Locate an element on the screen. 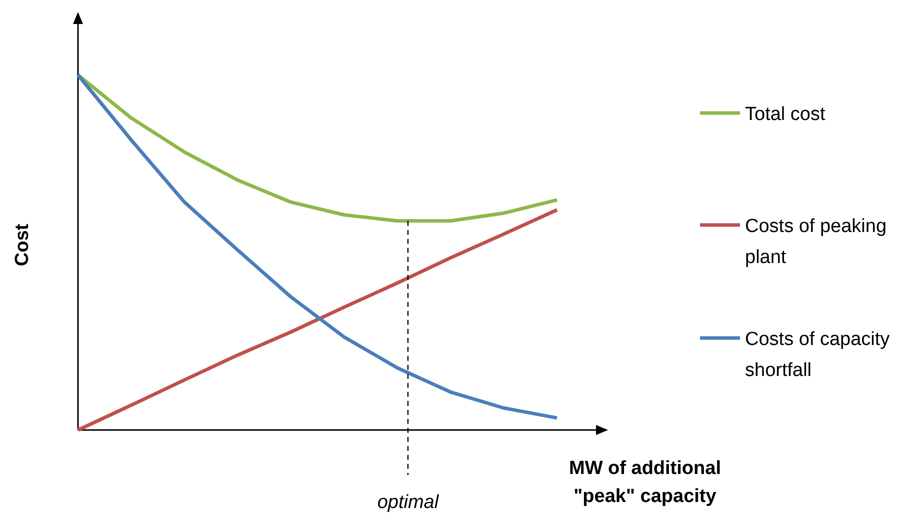  legend-label: Total cost is located at coordinates (785, 114).